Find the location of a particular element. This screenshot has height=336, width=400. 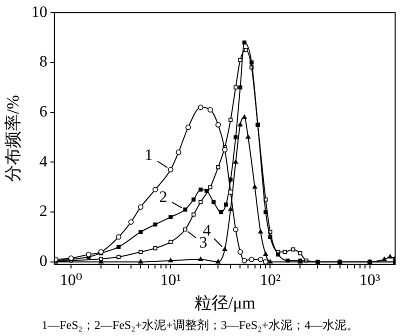

y-tick-label: 8 is located at coordinates (43, 62).